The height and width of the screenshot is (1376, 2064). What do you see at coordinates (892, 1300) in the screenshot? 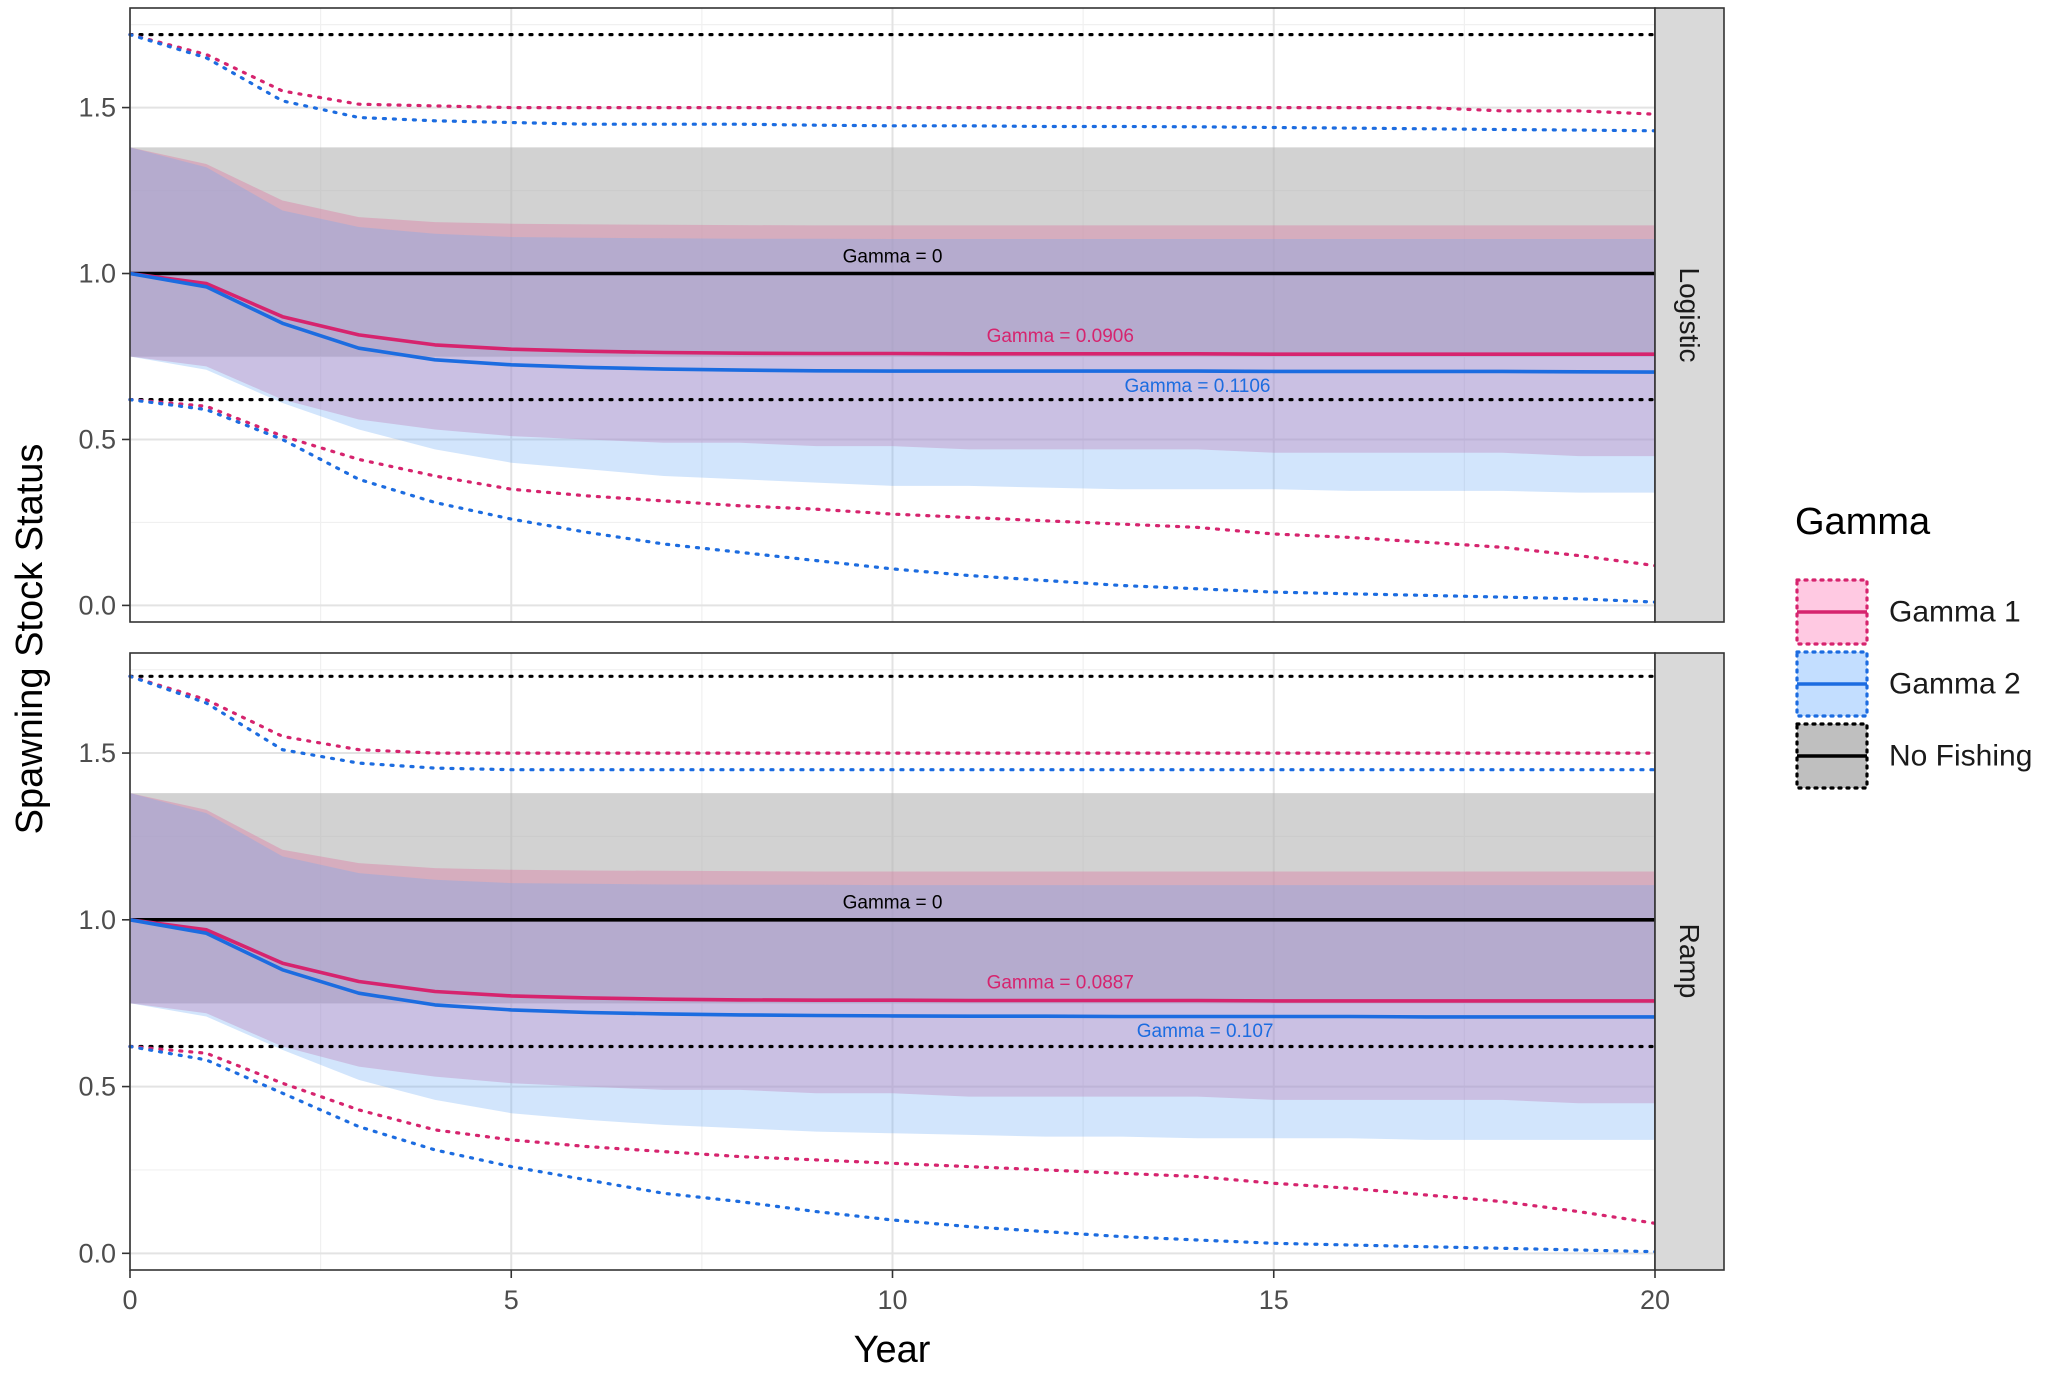
I see `x-tick-label: 10` at bounding box center [892, 1300].